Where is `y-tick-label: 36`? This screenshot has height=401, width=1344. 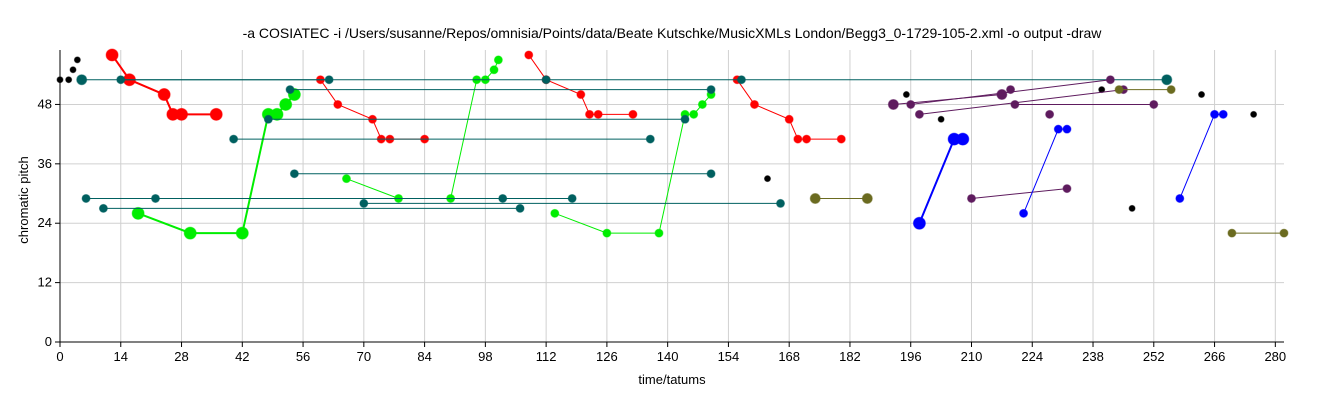 y-tick-label: 36 is located at coordinates (45, 163).